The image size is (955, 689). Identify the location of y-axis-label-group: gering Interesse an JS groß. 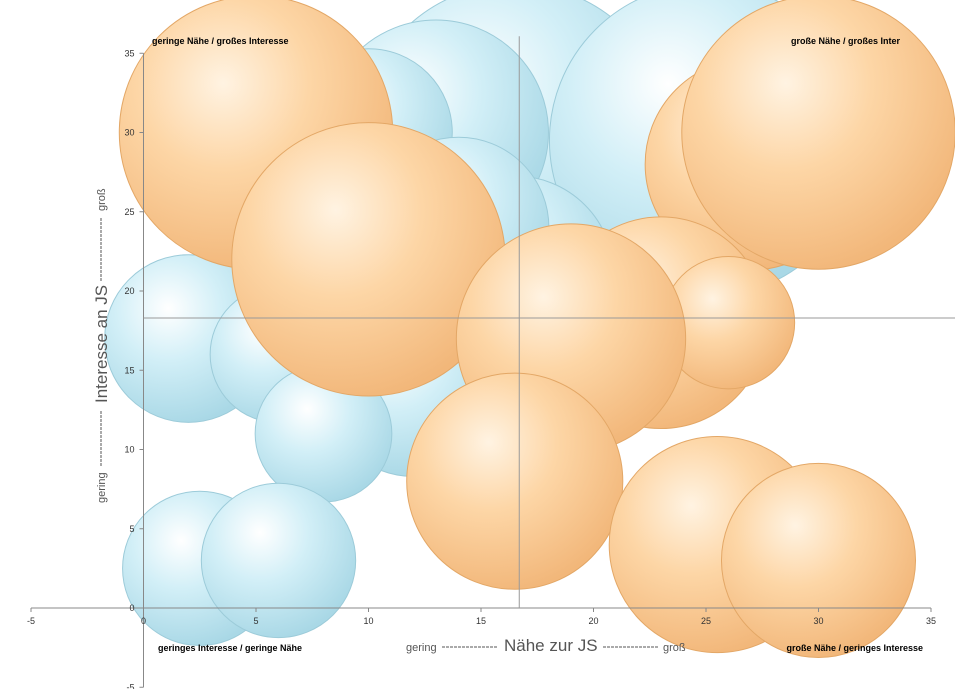
(101, 345).